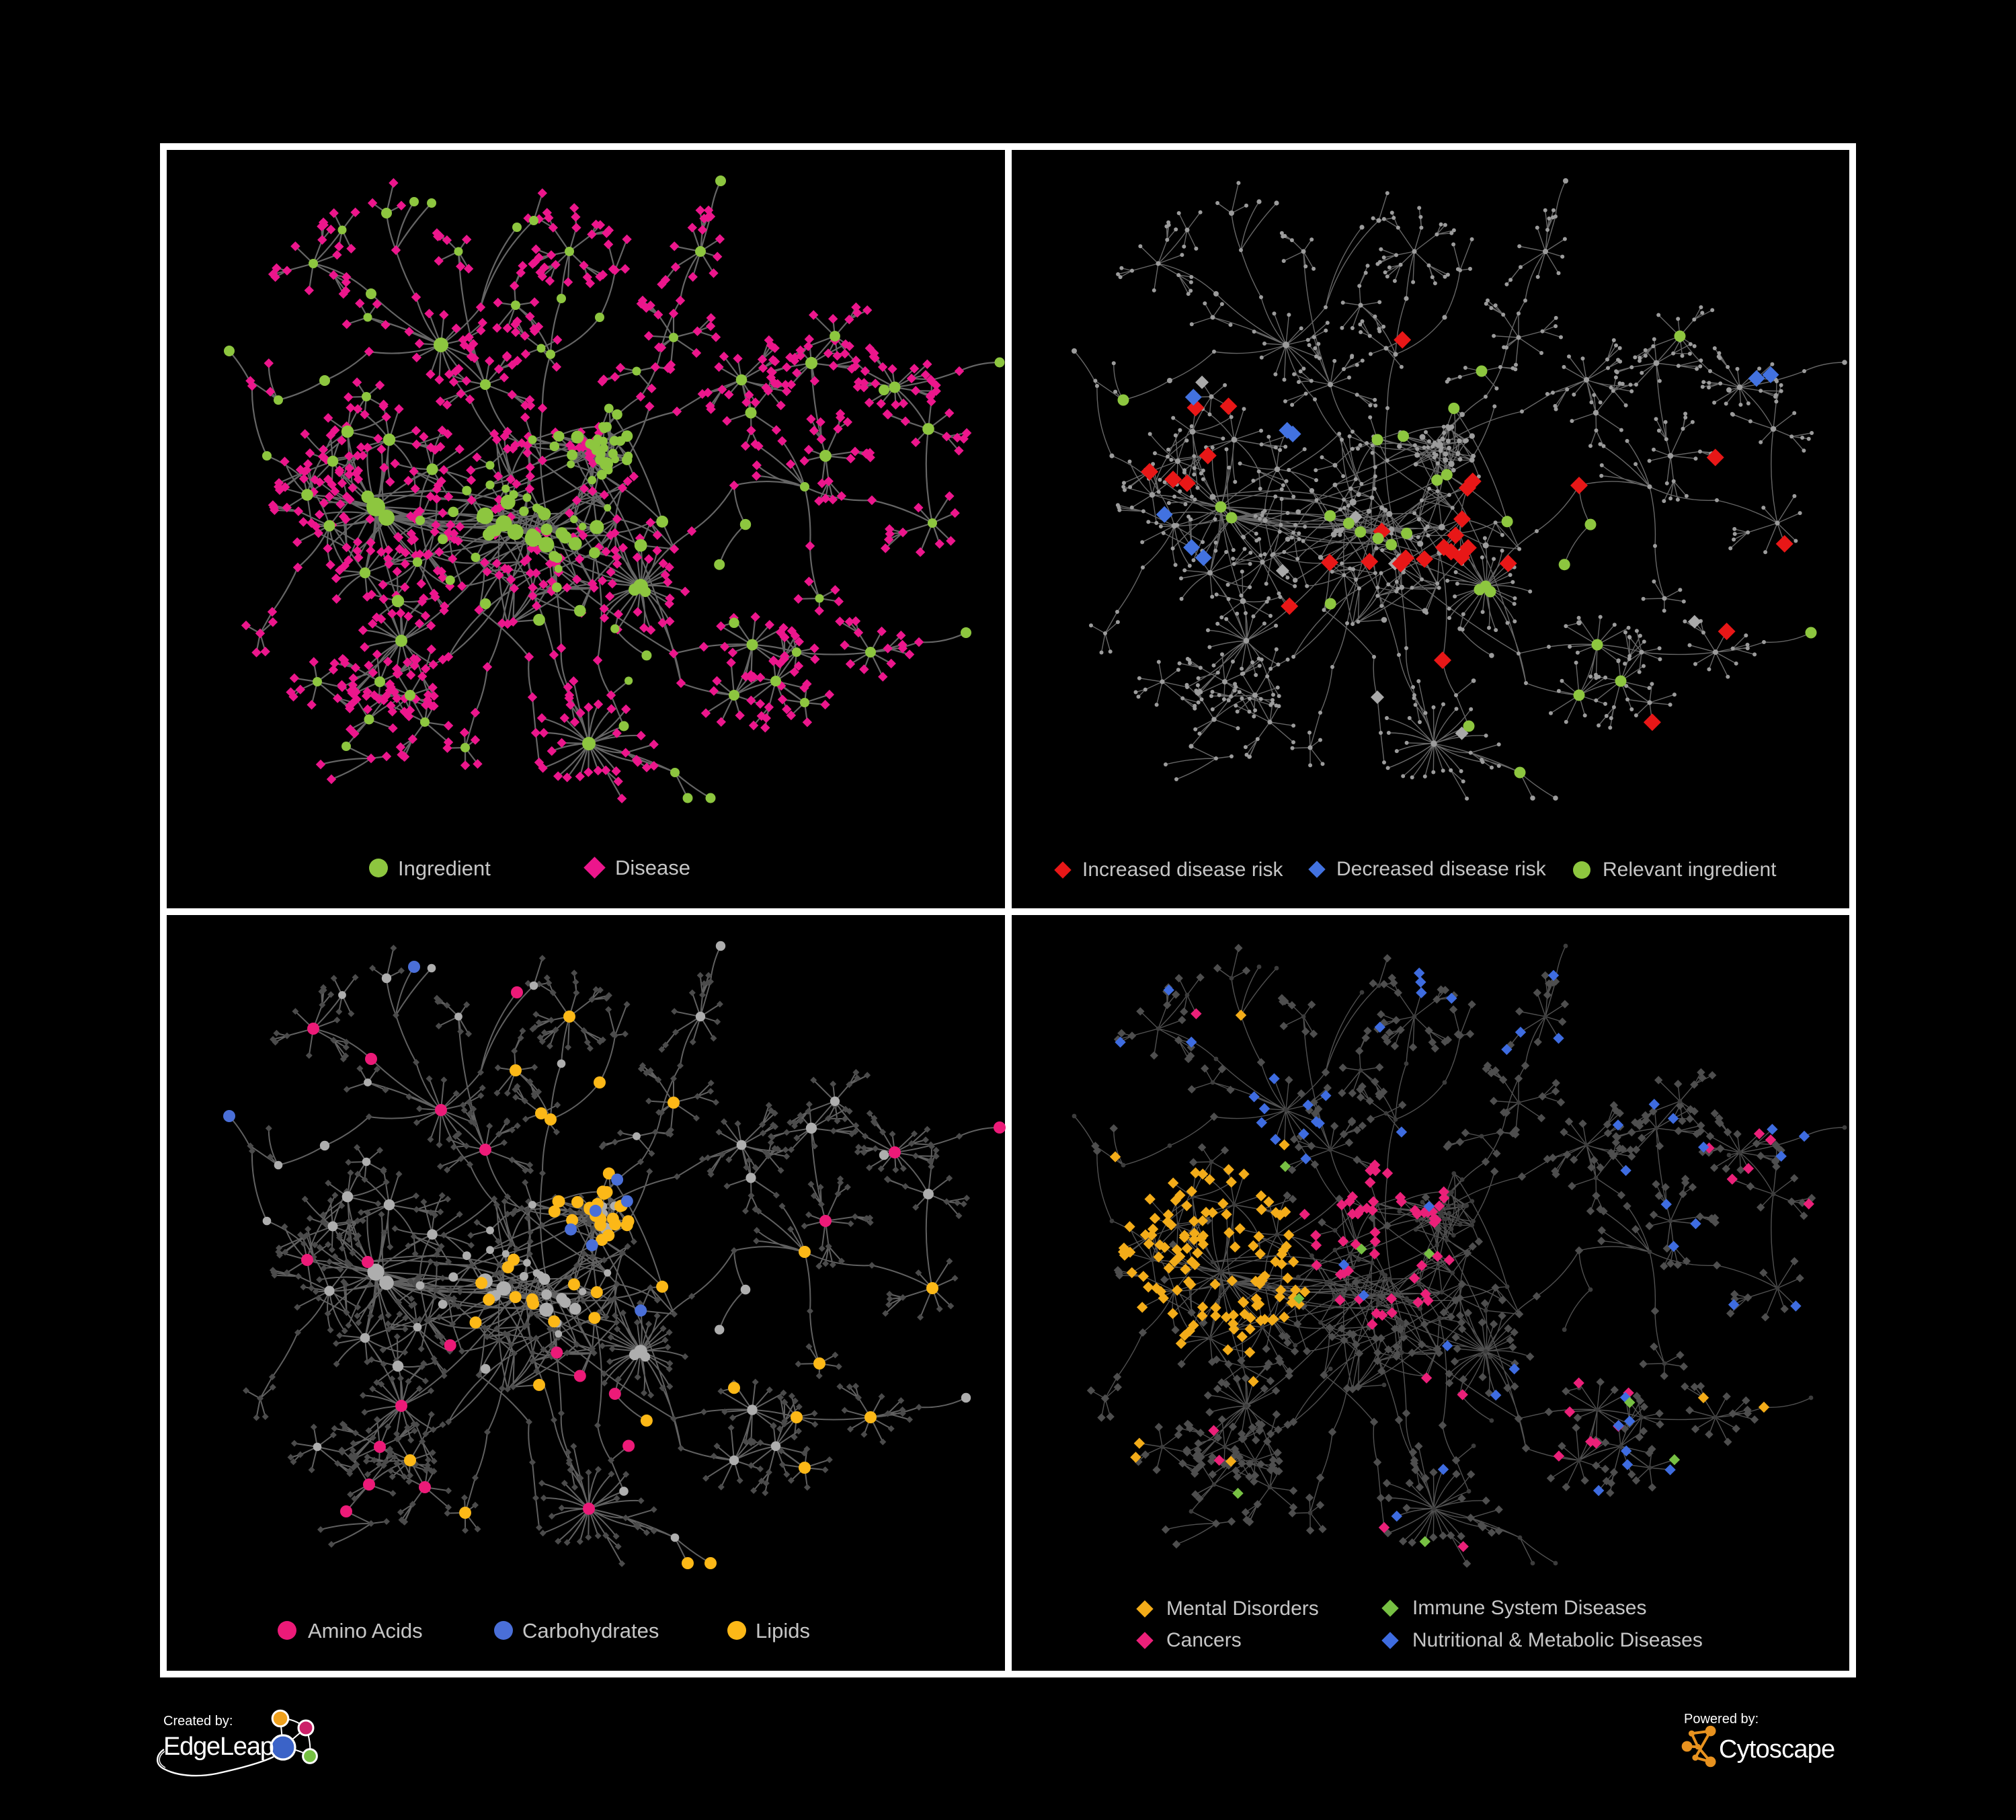 This screenshot has height=1820, width=2016. I want to click on svg-text: EdgeLeap, so click(218, 1747).